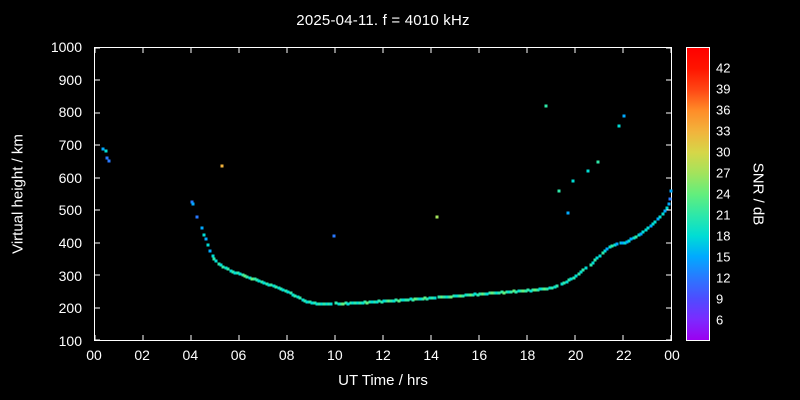 Image resolution: width=800 pixels, height=400 pixels. What do you see at coordinates (66, 47) in the screenshot?
I see `y-tick-label: 1000` at bounding box center [66, 47].